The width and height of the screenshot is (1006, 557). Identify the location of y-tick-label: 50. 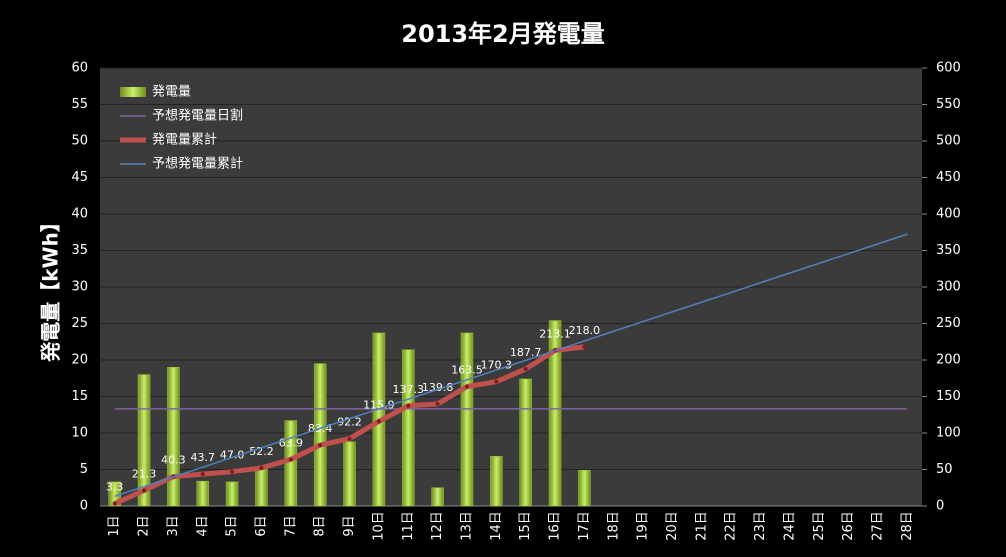
(79, 141).